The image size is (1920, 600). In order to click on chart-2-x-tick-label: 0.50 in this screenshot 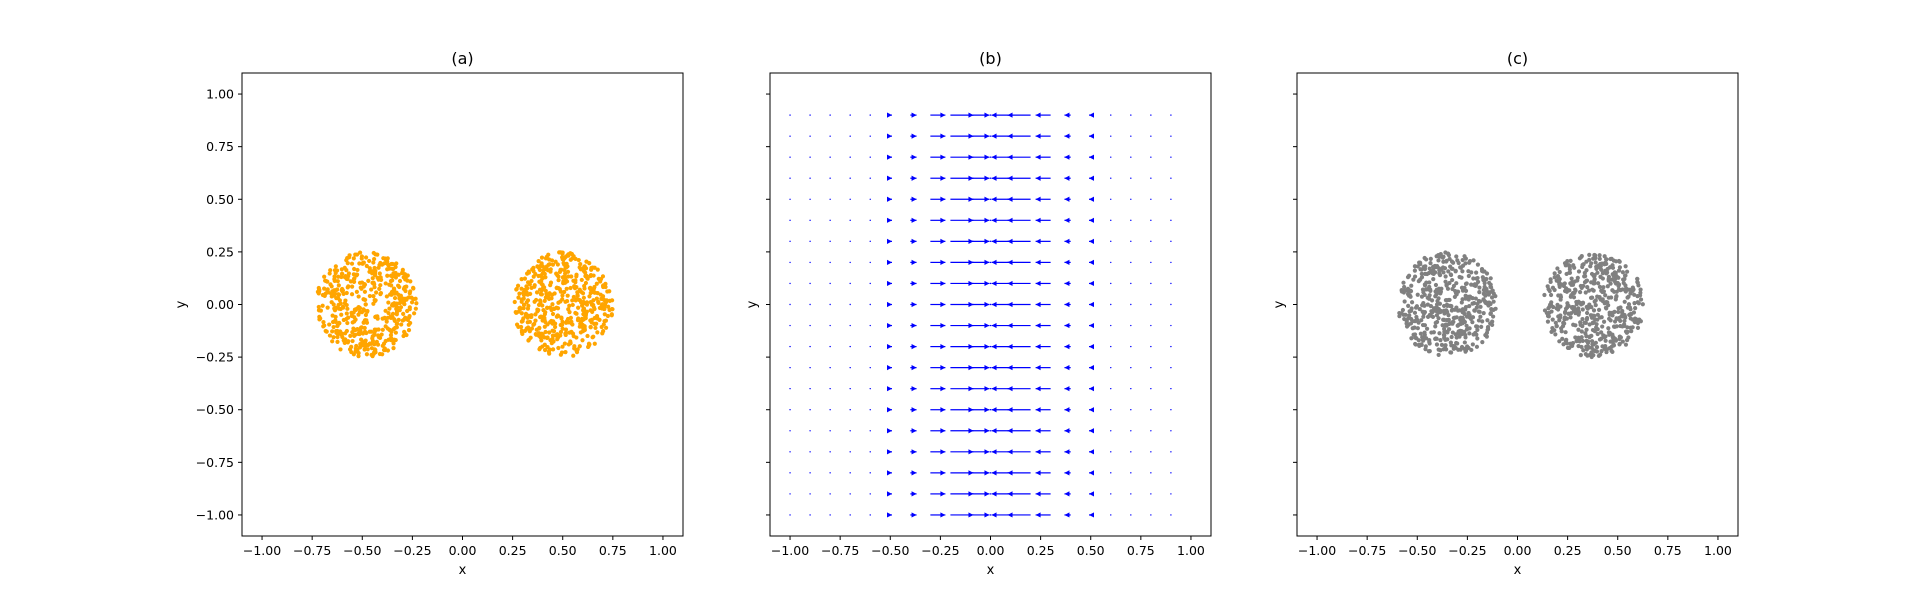, I will do `click(1618, 550)`.